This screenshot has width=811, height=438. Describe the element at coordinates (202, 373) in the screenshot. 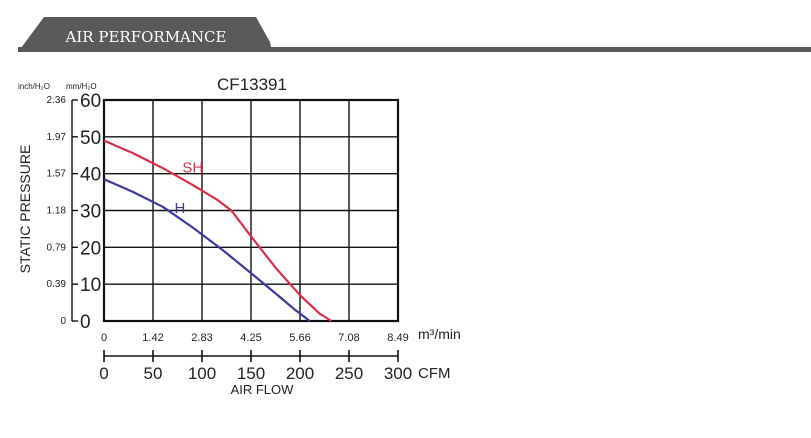

I see `x-tick-label-cfm: 100` at that location.